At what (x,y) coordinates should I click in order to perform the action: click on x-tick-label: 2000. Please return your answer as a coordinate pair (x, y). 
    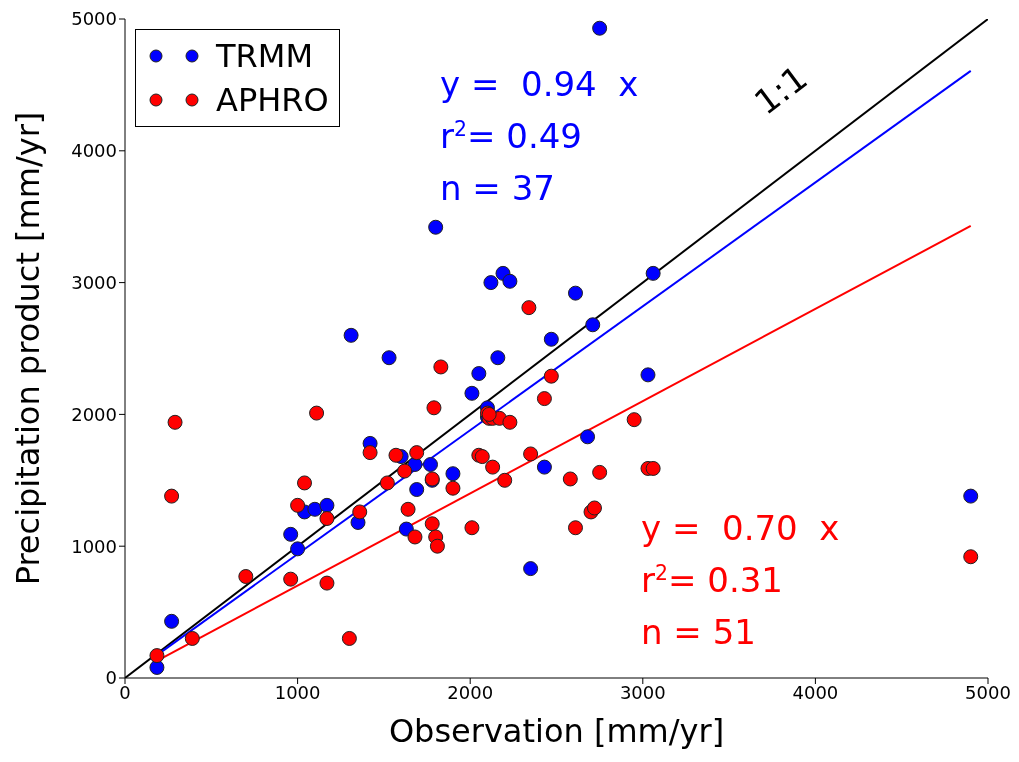
    Looking at the image, I should click on (470, 692).